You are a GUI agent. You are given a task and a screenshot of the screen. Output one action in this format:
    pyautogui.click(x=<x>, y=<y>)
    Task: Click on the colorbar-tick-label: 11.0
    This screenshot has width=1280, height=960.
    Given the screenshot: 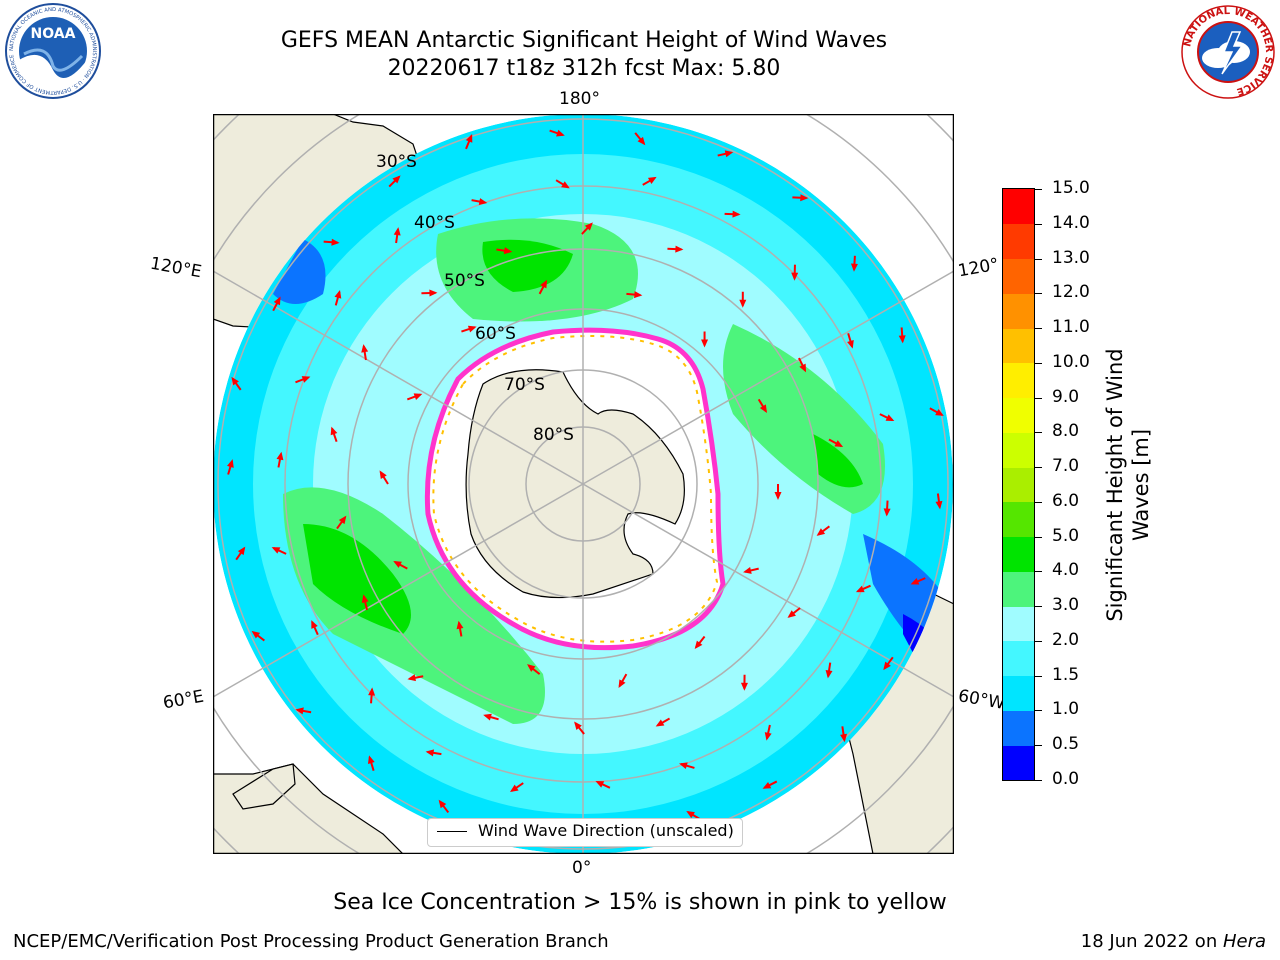 What is the action you would take?
    pyautogui.click(x=1071, y=327)
    